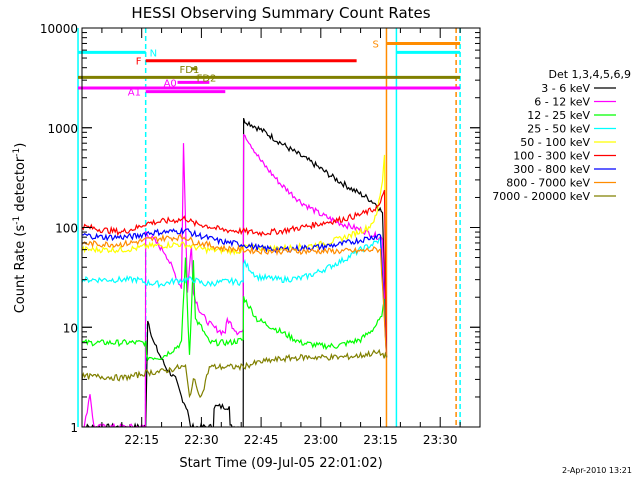  What do you see at coordinates (153, 53) in the screenshot?
I see `flag-label-n: N` at bounding box center [153, 53].